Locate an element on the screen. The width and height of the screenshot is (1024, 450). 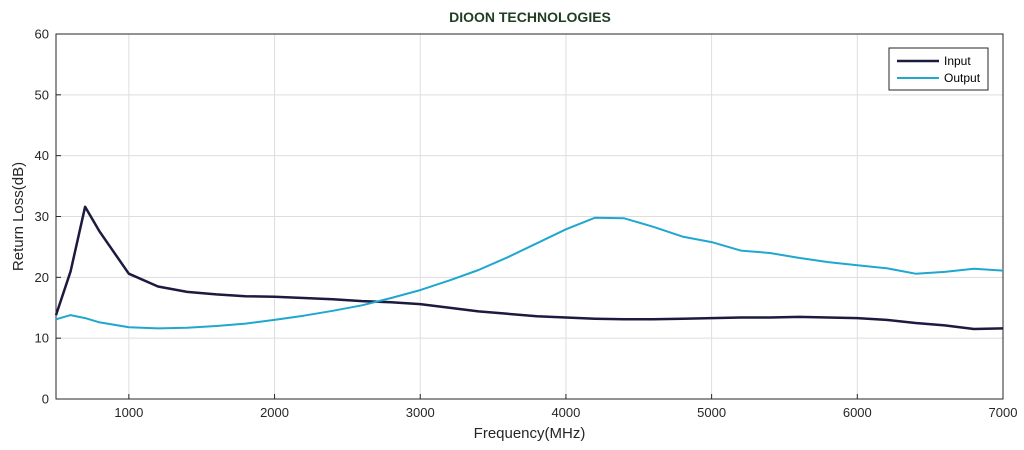
legend-box is located at coordinates (938, 69).